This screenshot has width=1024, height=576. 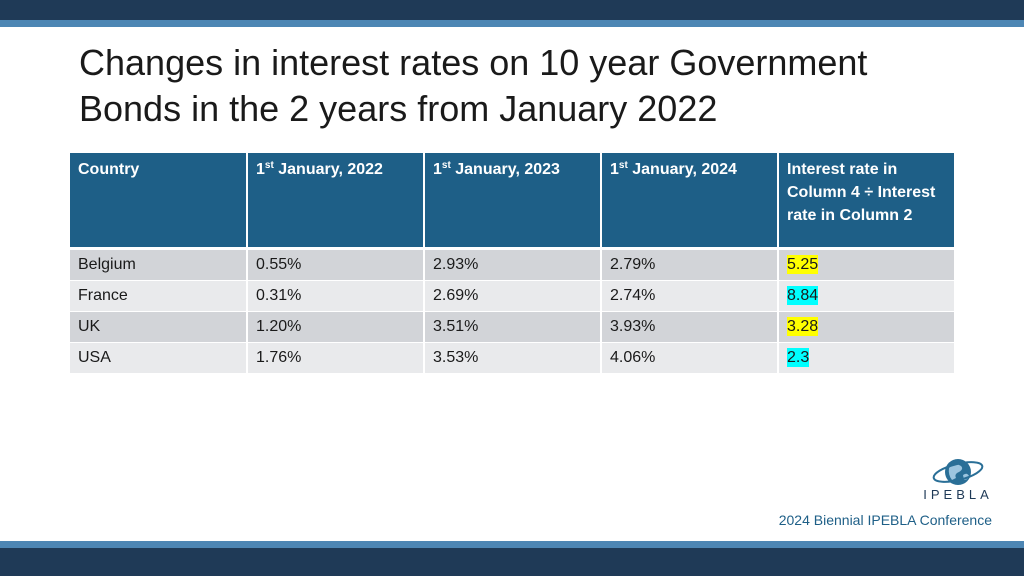 What do you see at coordinates (958, 494) in the screenshot?
I see `logo-text: IPEBLA` at bounding box center [958, 494].